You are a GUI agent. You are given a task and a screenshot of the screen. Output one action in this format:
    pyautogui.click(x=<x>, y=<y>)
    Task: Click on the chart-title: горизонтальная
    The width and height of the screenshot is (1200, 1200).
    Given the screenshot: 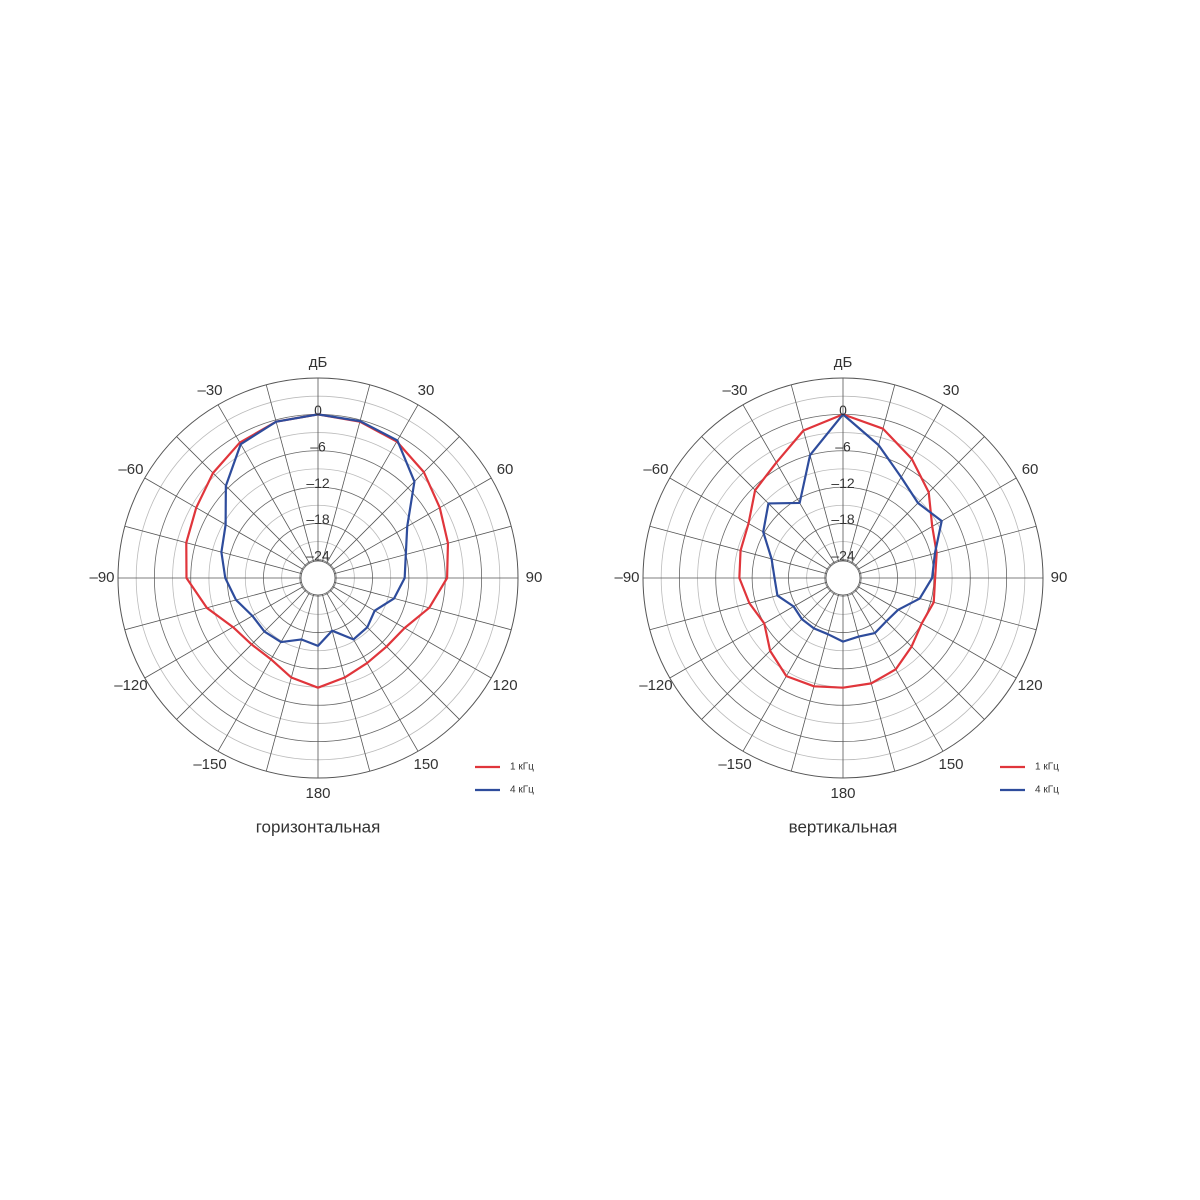 What is the action you would take?
    pyautogui.click(x=318, y=826)
    